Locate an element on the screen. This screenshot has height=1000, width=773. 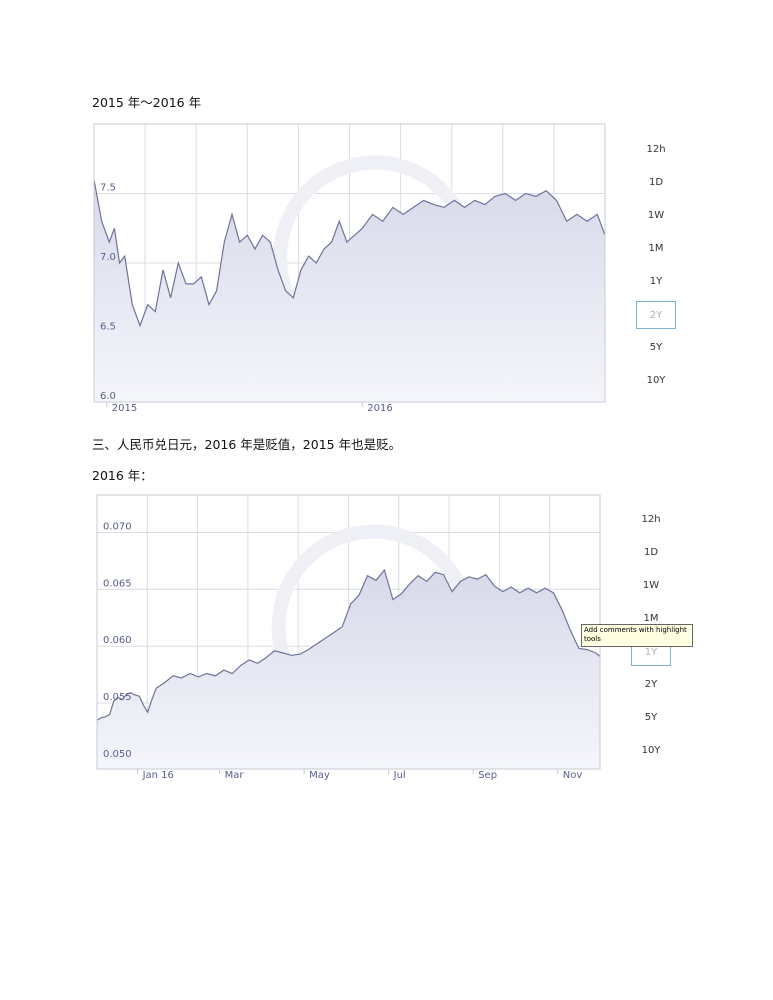
x-tick-label: Mar is located at coordinates (235, 775).